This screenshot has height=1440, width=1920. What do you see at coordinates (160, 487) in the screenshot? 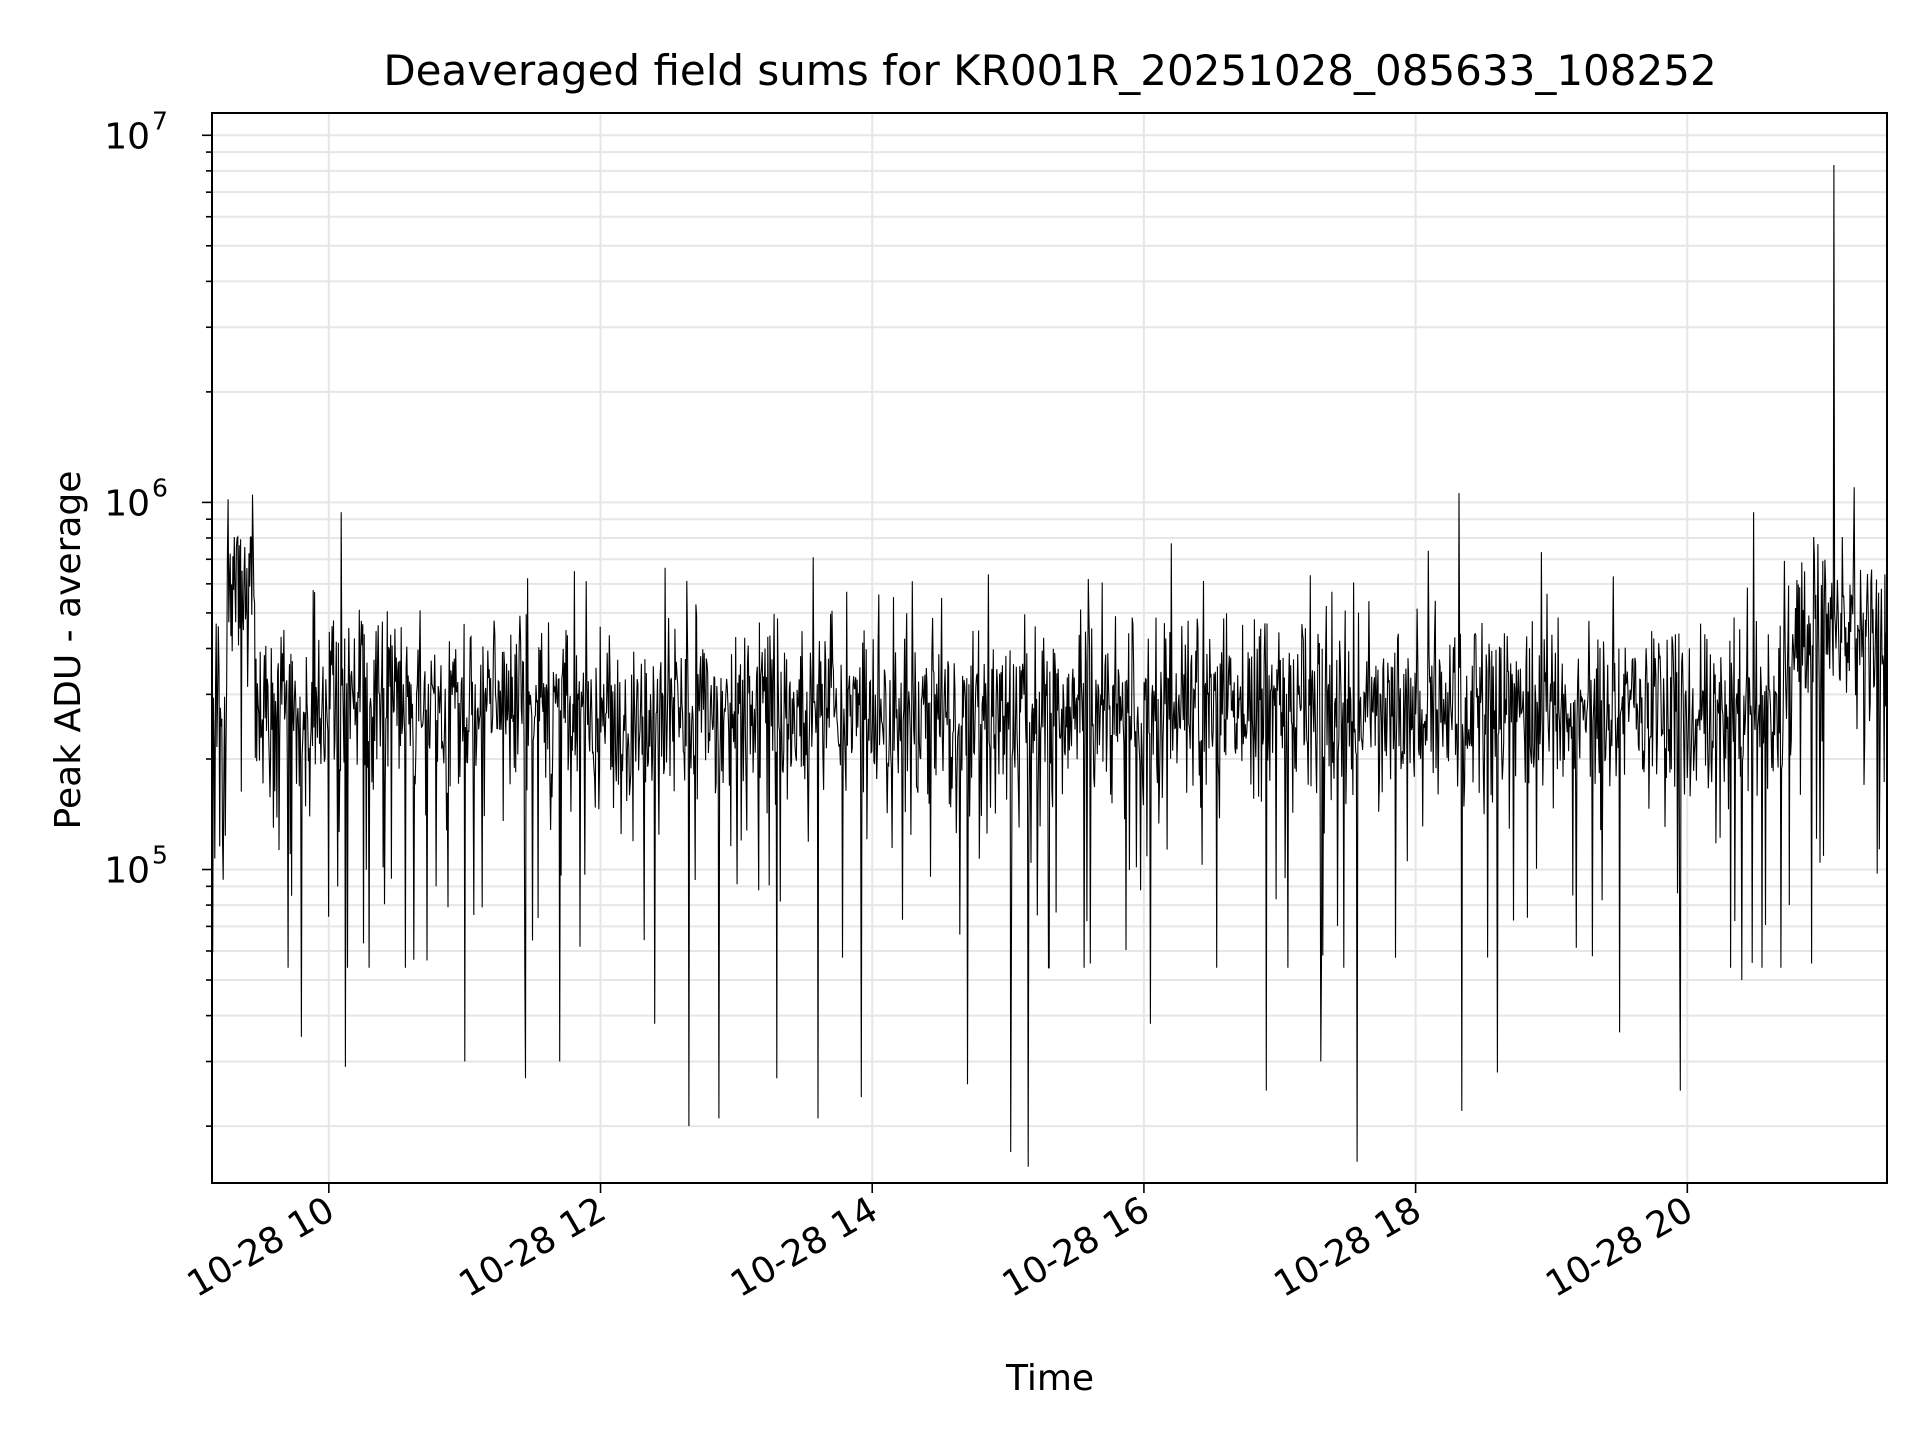
I see `y-tick-exponent: 6` at bounding box center [160, 487].